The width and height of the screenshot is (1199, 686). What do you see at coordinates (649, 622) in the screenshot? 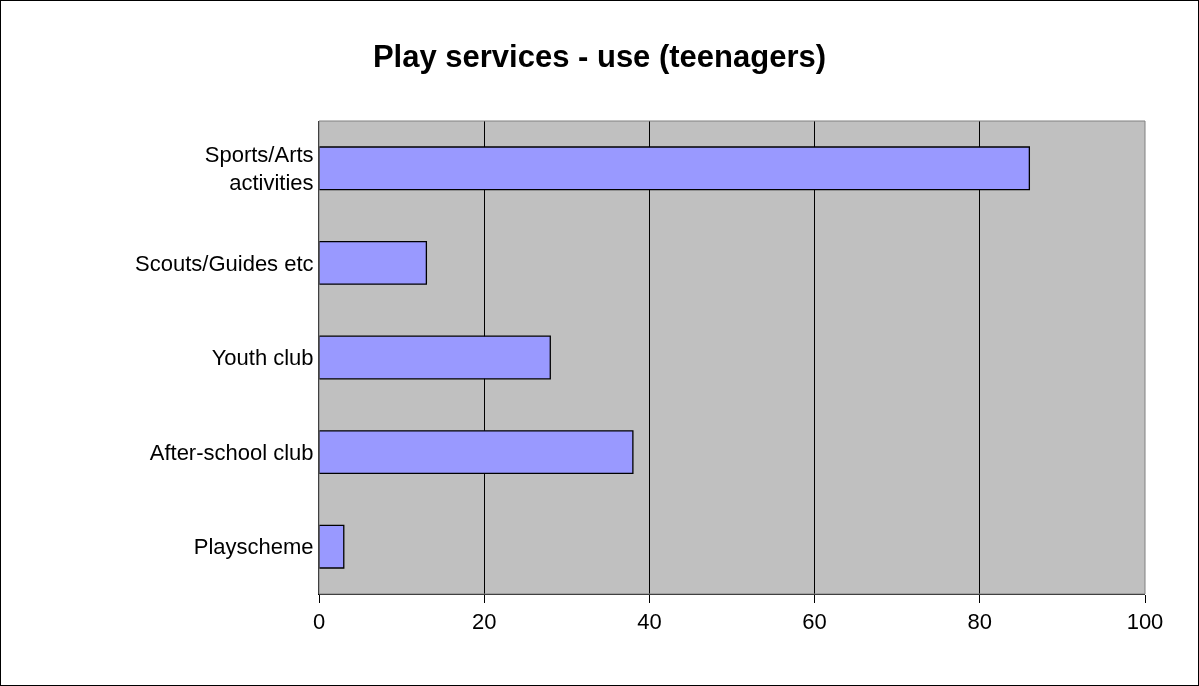
I see `x-tick-label: 40` at bounding box center [649, 622].